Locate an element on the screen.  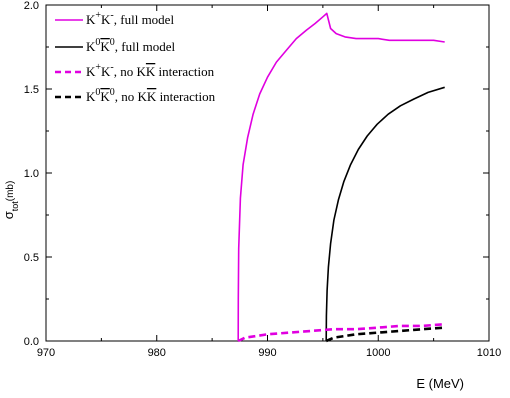
legend-label-3: K+K-, no KK interaction is located at coordinates (150, 70).